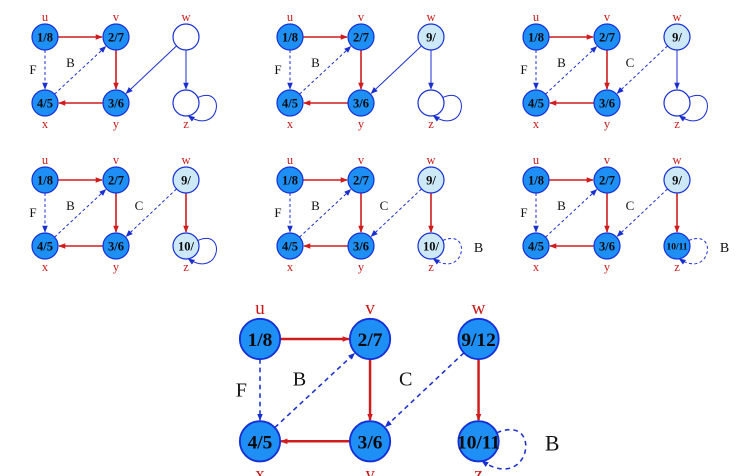  Describe the element at coordinates (123, 213) in the screenshot. I see `dfs-panel-4: F B C 1/8 u 2/7 v 9/w 4/5 x 3/6 y 10/z` at that location.